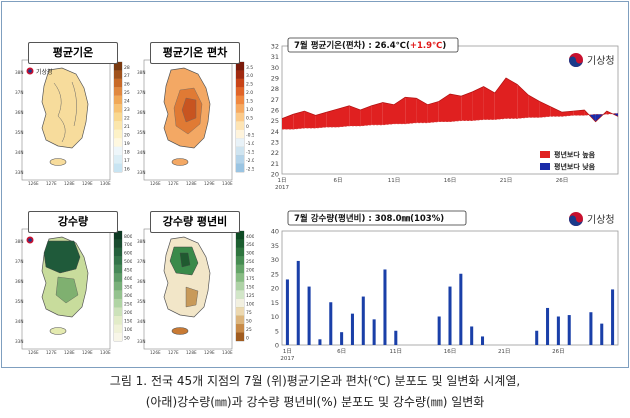 This screenshot has width=630, height=418. Describe the element at coordinates (450, 180) in the screenshot. I see `temperature-x-tick-label: 16日` at that location.